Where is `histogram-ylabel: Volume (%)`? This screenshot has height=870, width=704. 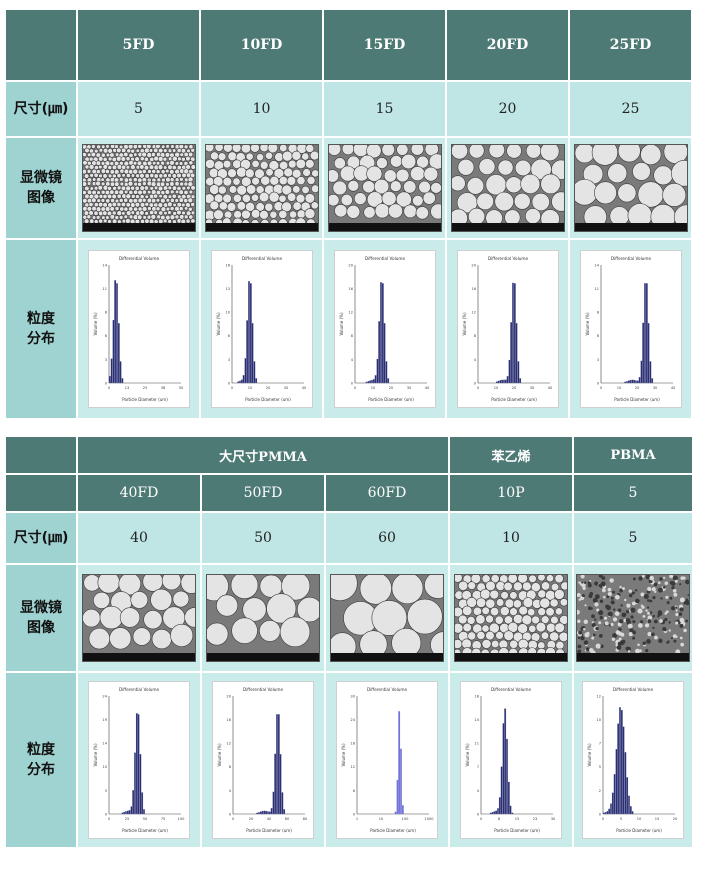
histogram-ylabel: Volume (%) is located at coordinates (587, 324).